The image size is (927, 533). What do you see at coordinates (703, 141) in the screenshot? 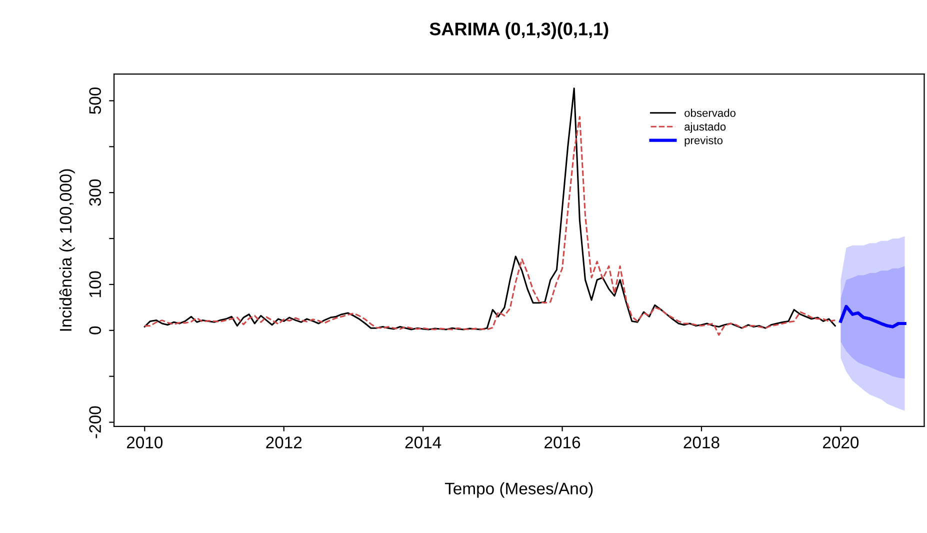
I see `legend-label: previsto` at bounding box center [703, 141].